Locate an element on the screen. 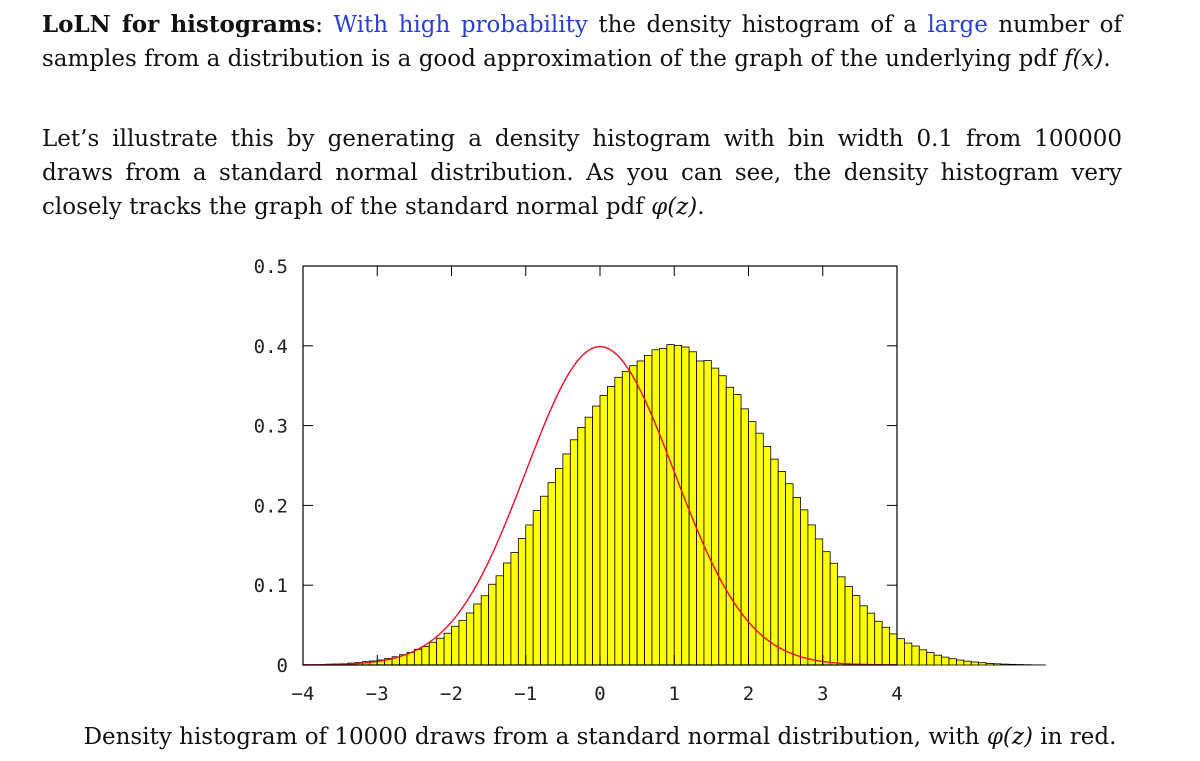 The width and height of the screenshot is (1200, 761). link-large: large is located at coordinates (957, 25).